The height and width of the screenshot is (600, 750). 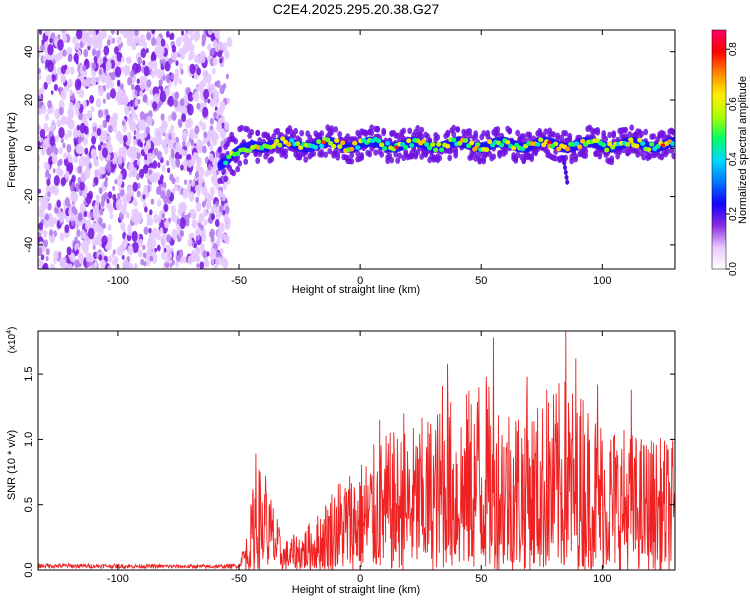 What do you see at coordinates (29, 439) in the screenshot?
I see `snr-y-tick-label: 1.0` at bounding box center [29, 439].